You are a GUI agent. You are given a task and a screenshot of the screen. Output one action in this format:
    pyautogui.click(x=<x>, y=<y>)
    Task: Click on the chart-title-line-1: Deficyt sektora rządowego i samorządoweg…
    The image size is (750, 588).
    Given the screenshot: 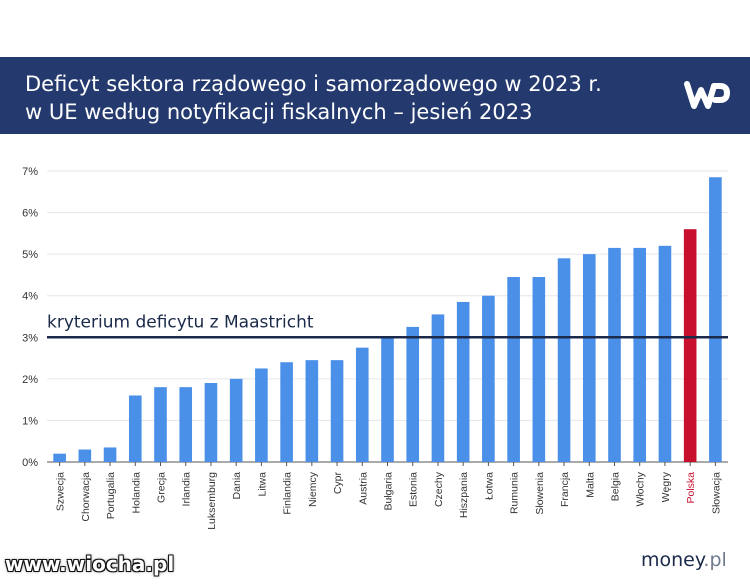 What is the action you would take?
    pyautogui.click(x=313, y=84)
    